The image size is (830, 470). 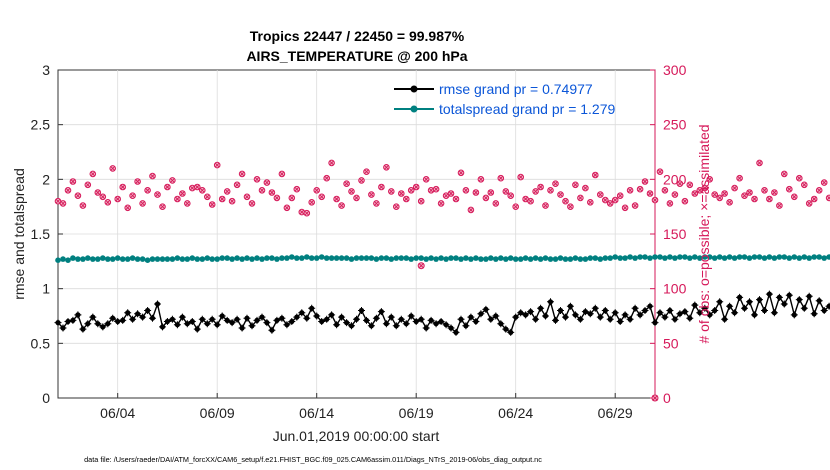 What do you see at coordinates (442, 188) in the screenshot?
I see `obs-series` at bounding box center [442, 188].